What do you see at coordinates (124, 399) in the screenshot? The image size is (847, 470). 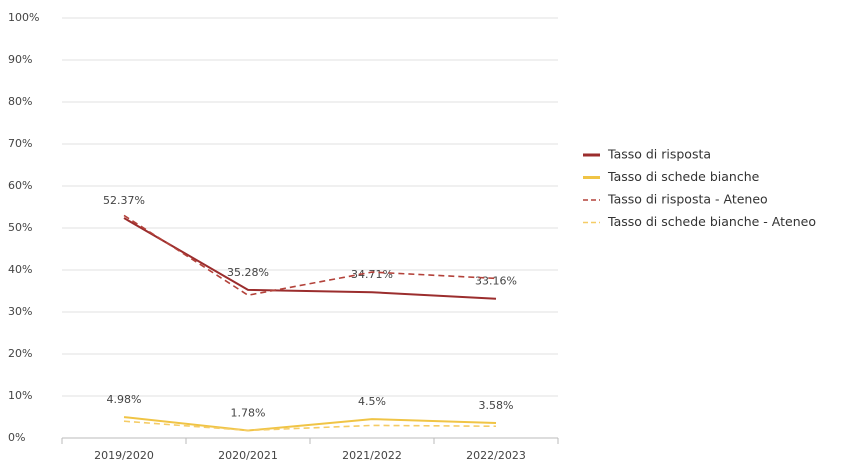 I see `data-label: 4.98%` at bounding box center [124, 399].